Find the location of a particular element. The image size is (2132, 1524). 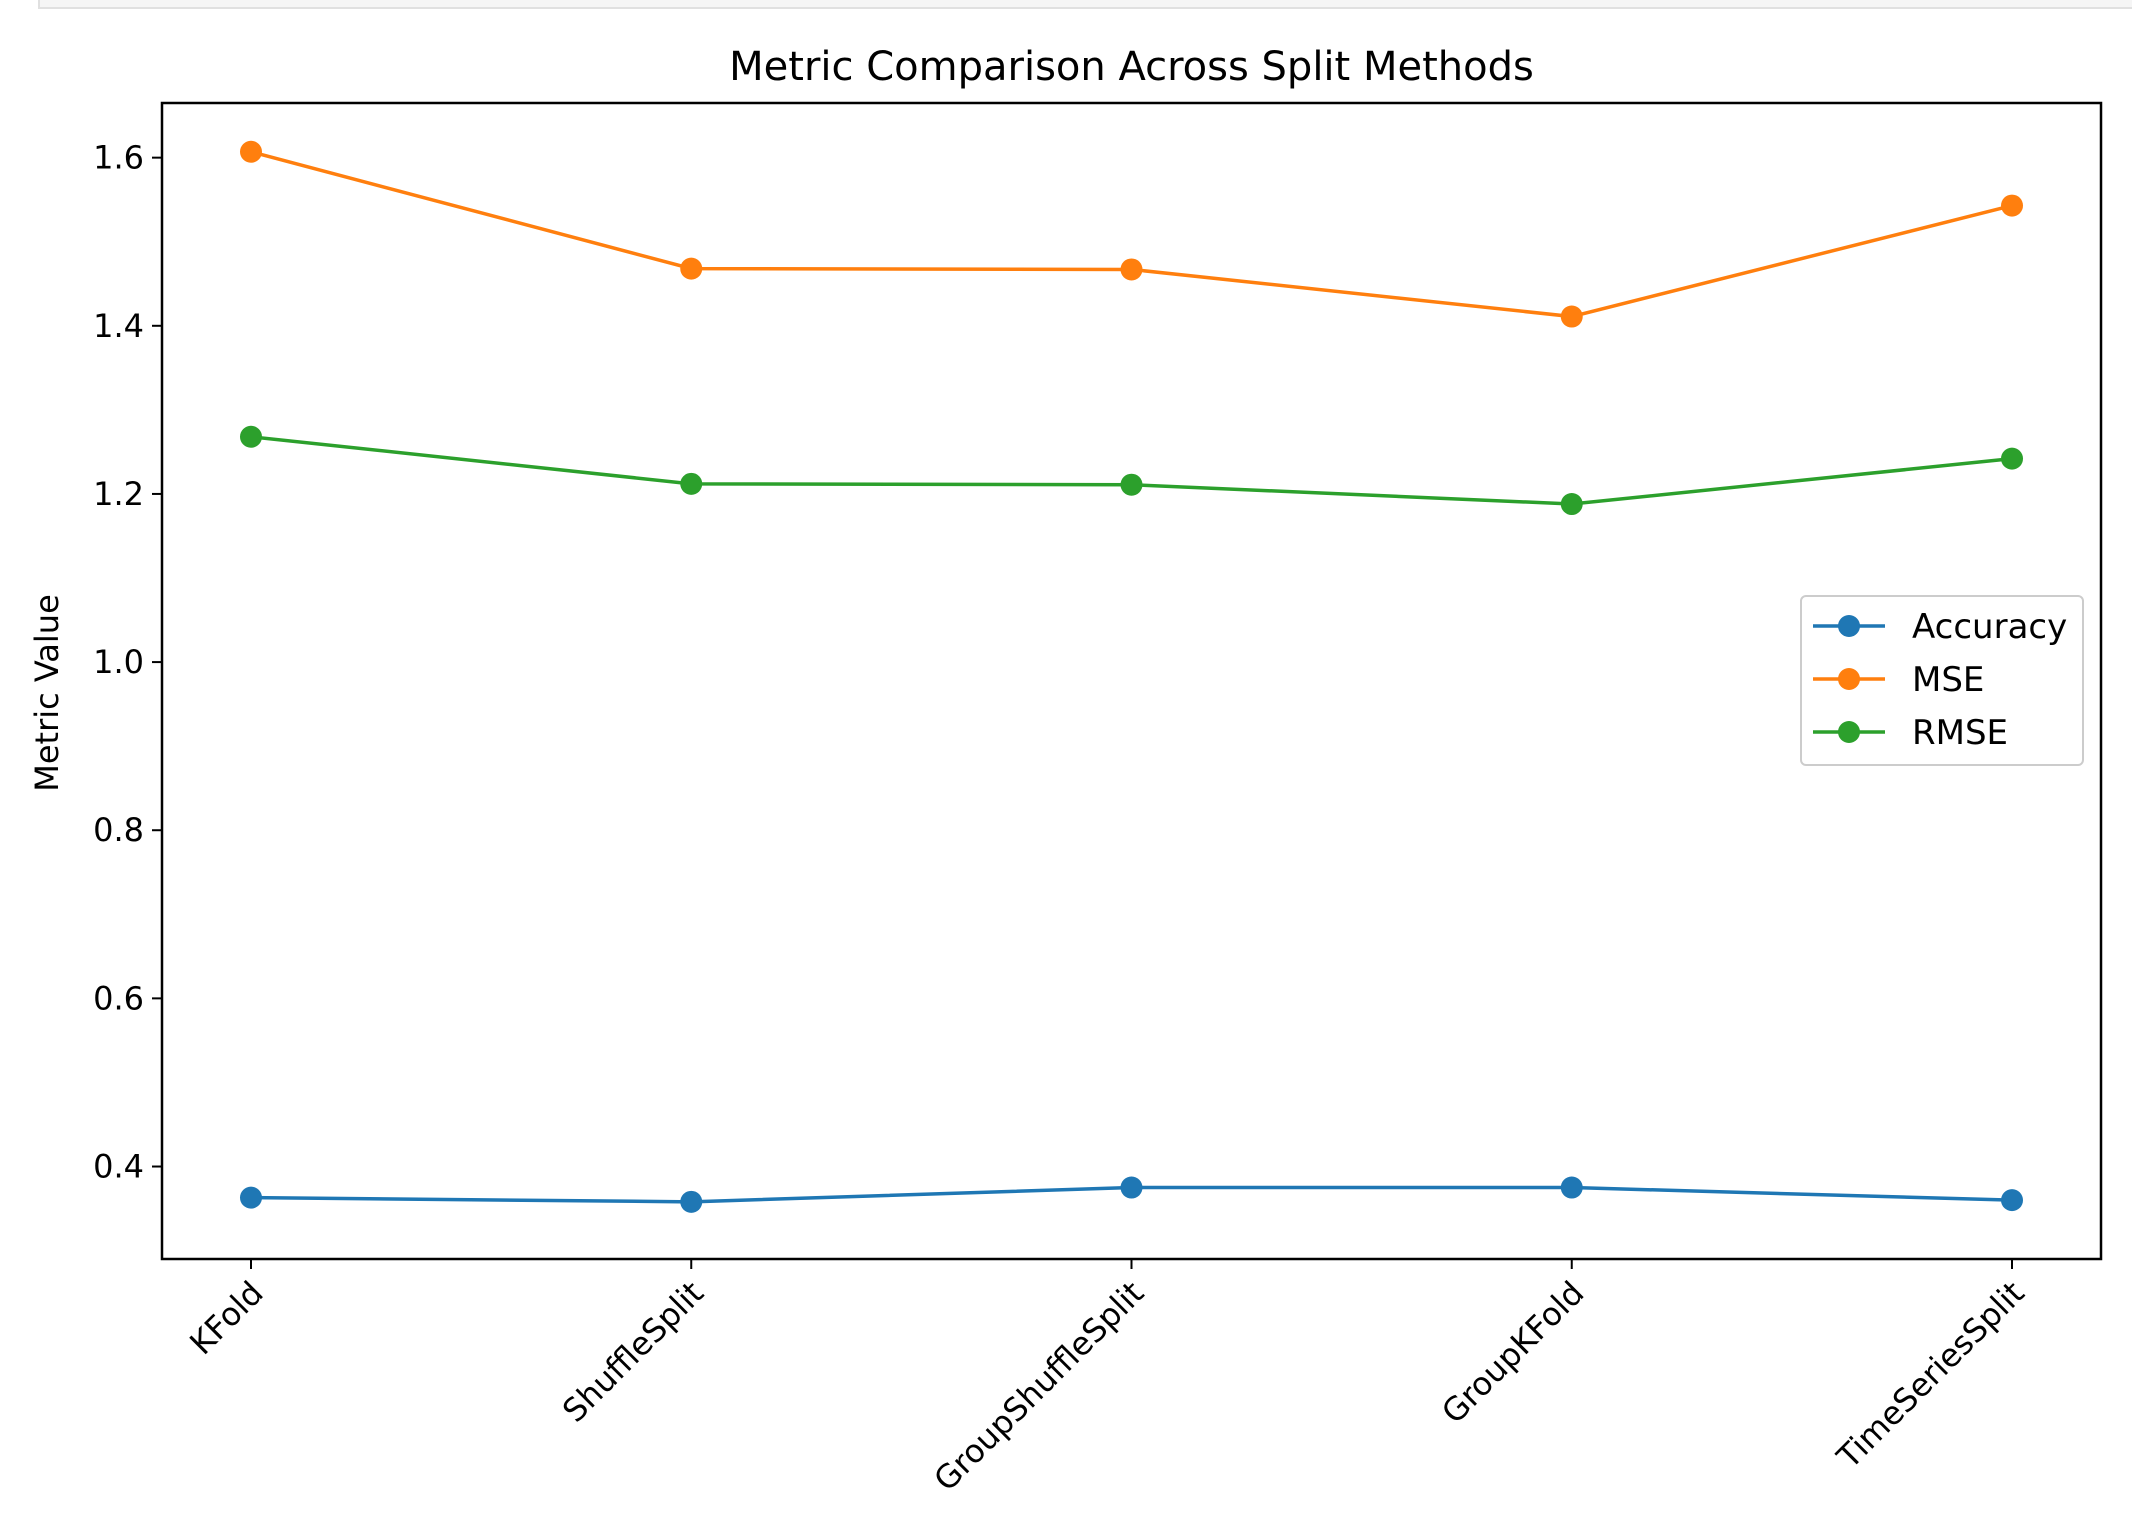

legend-marker-mse is located at coordinates (1849, 679).